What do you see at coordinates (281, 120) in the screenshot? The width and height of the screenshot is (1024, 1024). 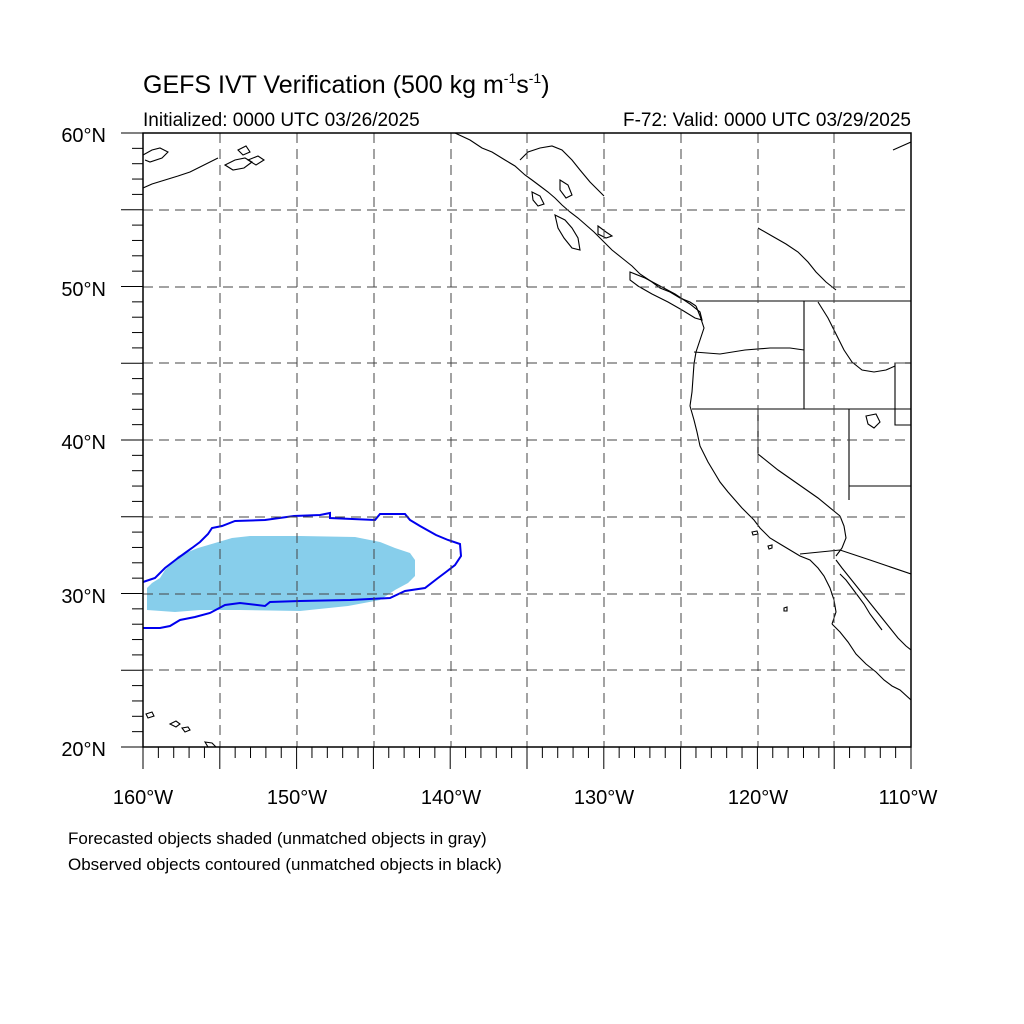 I see `initialized-time: Initialized: 0000 UTC 03/26/2025` at bounding box center [281, 120].